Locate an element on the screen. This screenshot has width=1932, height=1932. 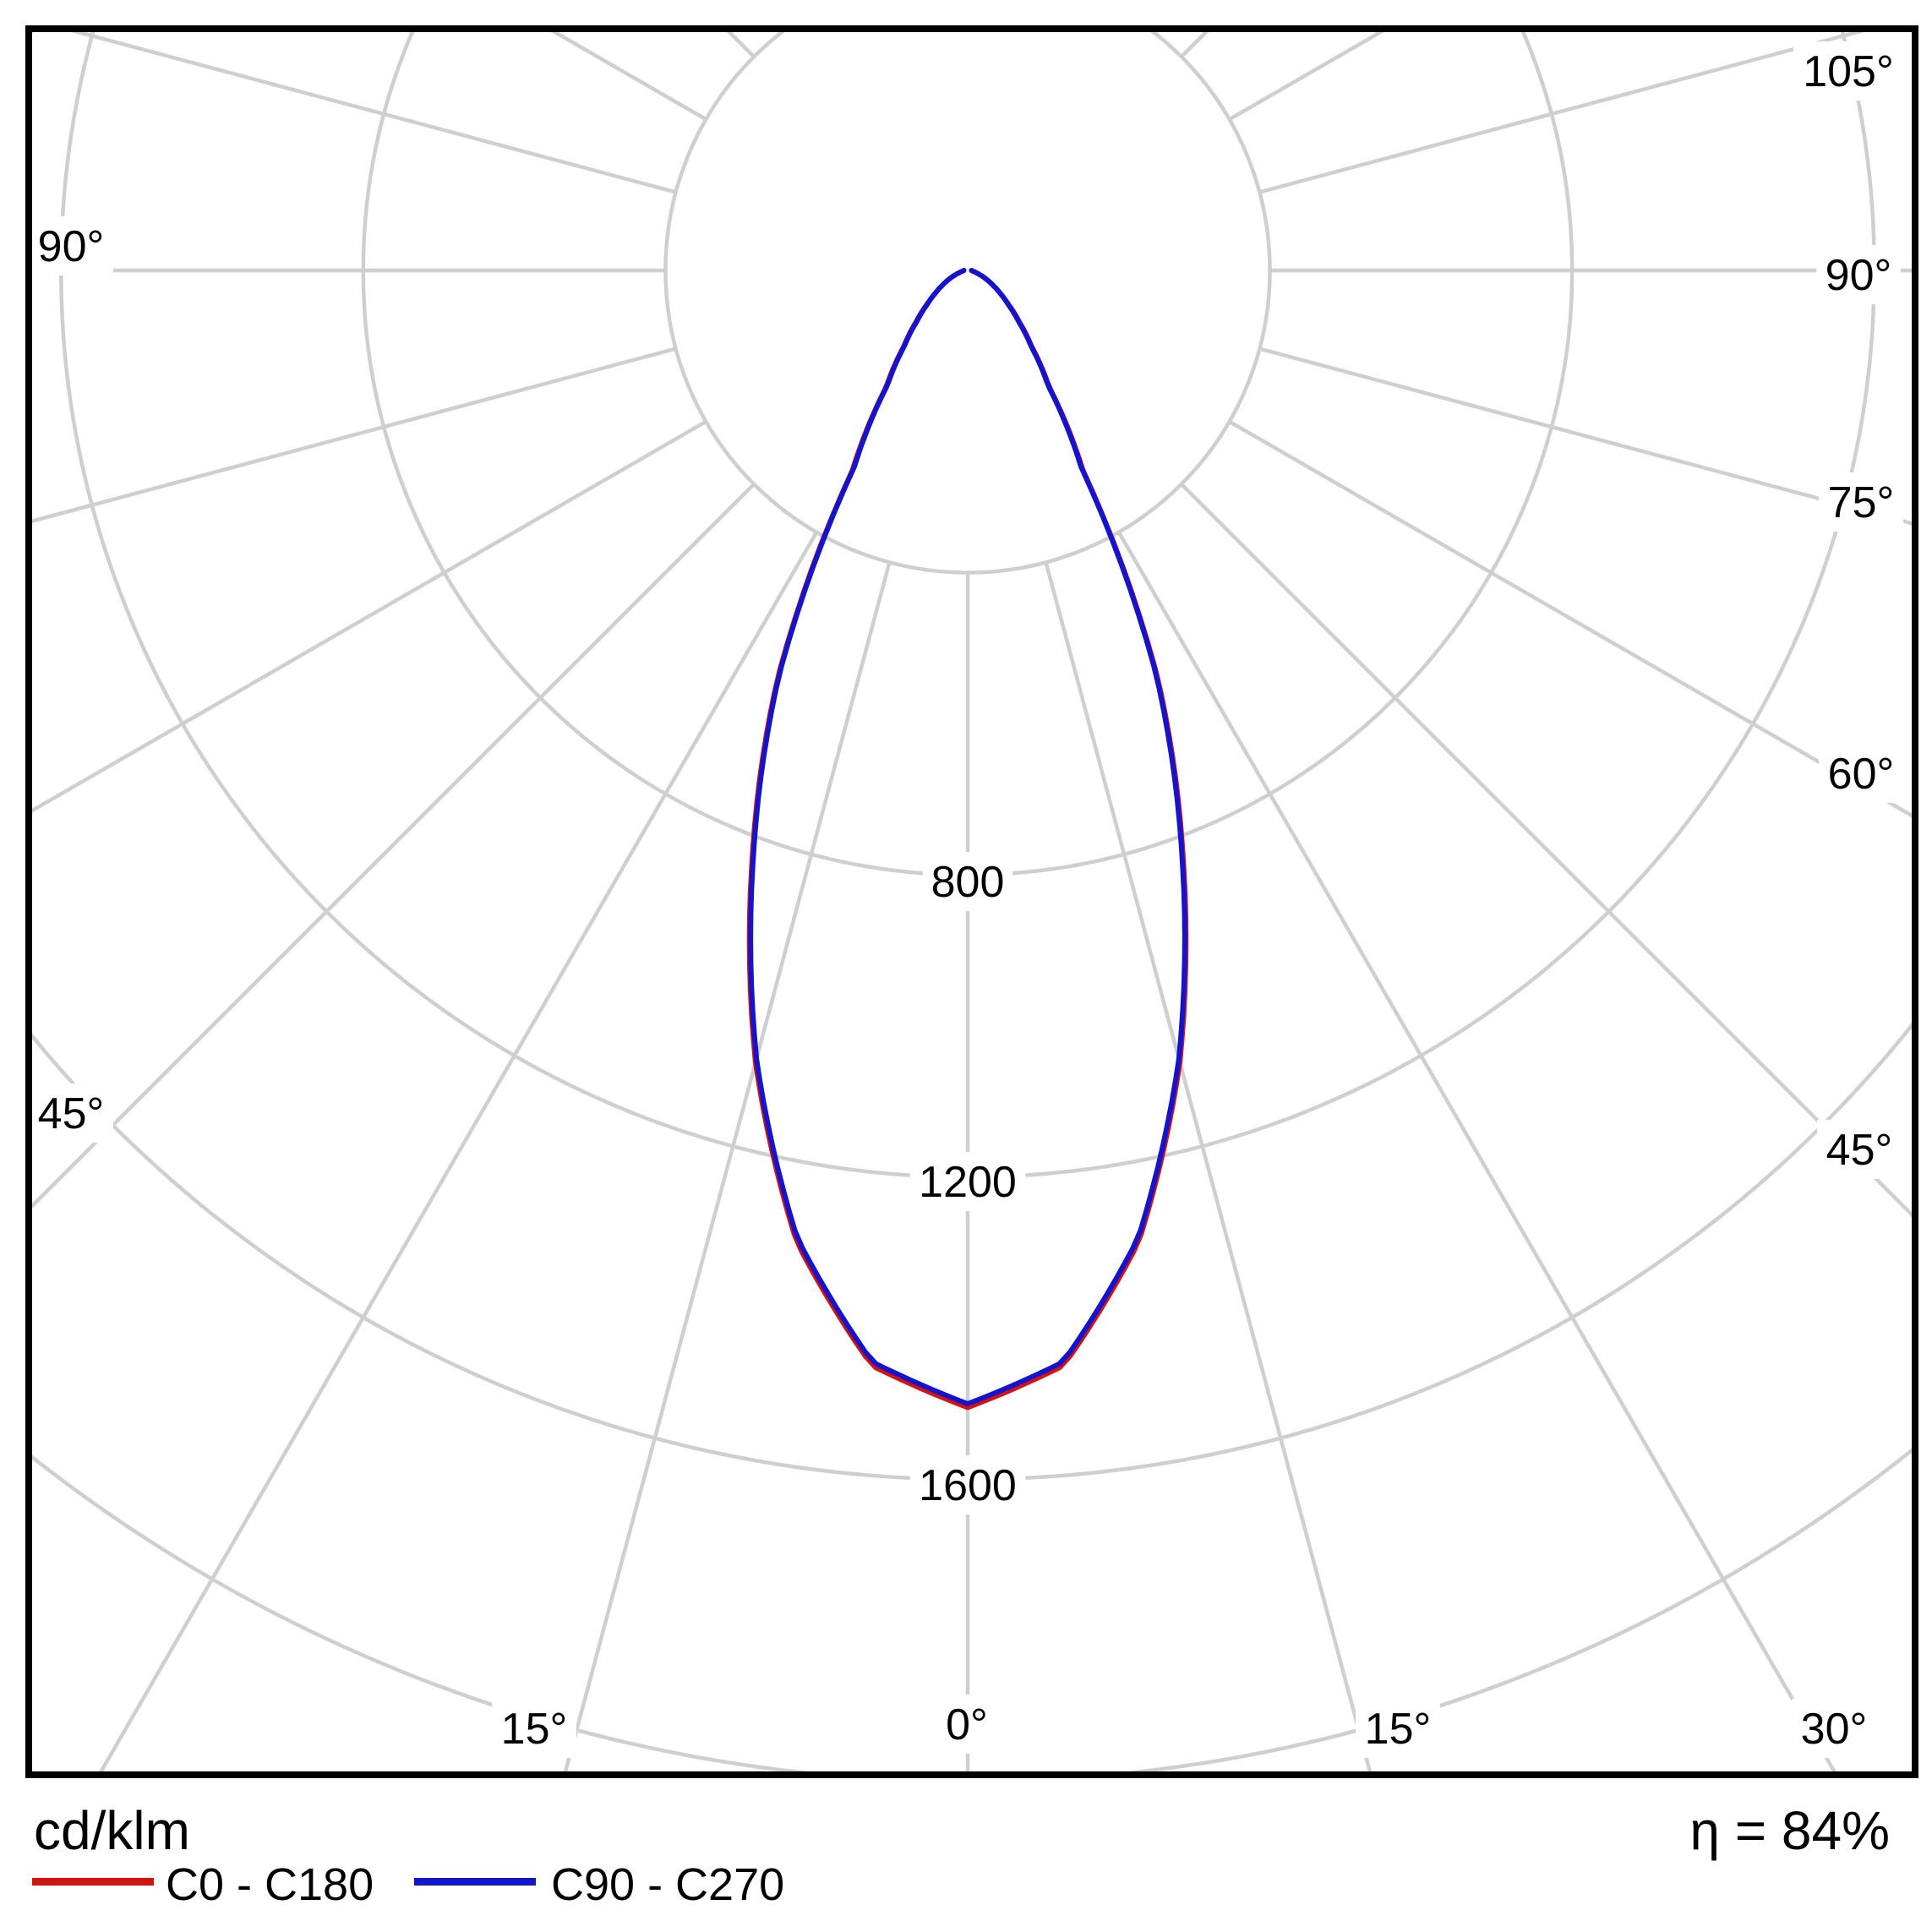
angle-label: 105° is located at coordinates (1848, 71).